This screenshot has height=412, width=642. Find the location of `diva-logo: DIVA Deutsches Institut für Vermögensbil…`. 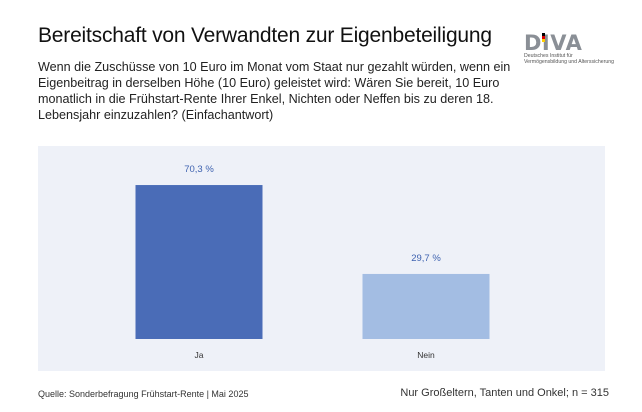

diva-logo: DIVA Deutsches Institut für Vermögensbil… is located at coordinates (574, 48).